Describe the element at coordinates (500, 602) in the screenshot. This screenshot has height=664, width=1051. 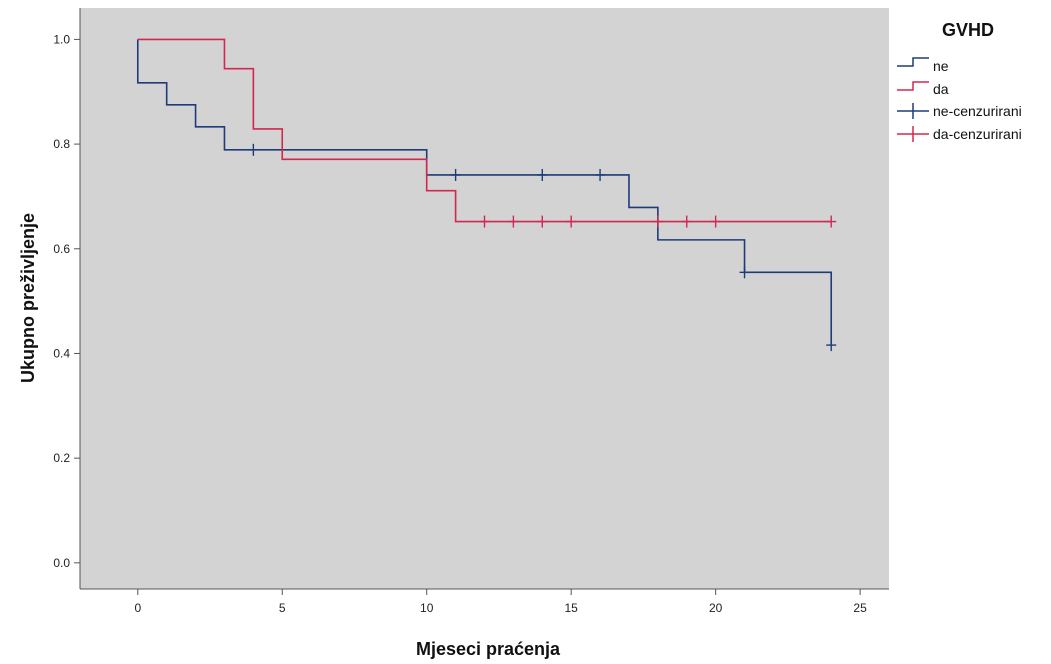
I see `x-axis-ticks: 0 5 10 15 20 25` at that location.